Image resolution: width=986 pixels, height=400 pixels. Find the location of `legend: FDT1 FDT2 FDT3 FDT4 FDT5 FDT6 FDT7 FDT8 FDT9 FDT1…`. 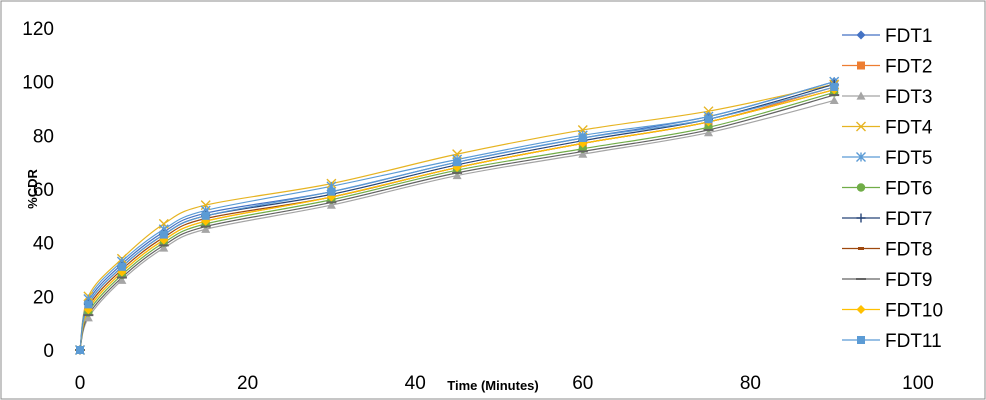

legend: FDT1 FDT2 FDT3 FDT4 FDT5 FDT6 FDT7 FDT8 FDT9 FDT1… is located at coordinates (892, 189).